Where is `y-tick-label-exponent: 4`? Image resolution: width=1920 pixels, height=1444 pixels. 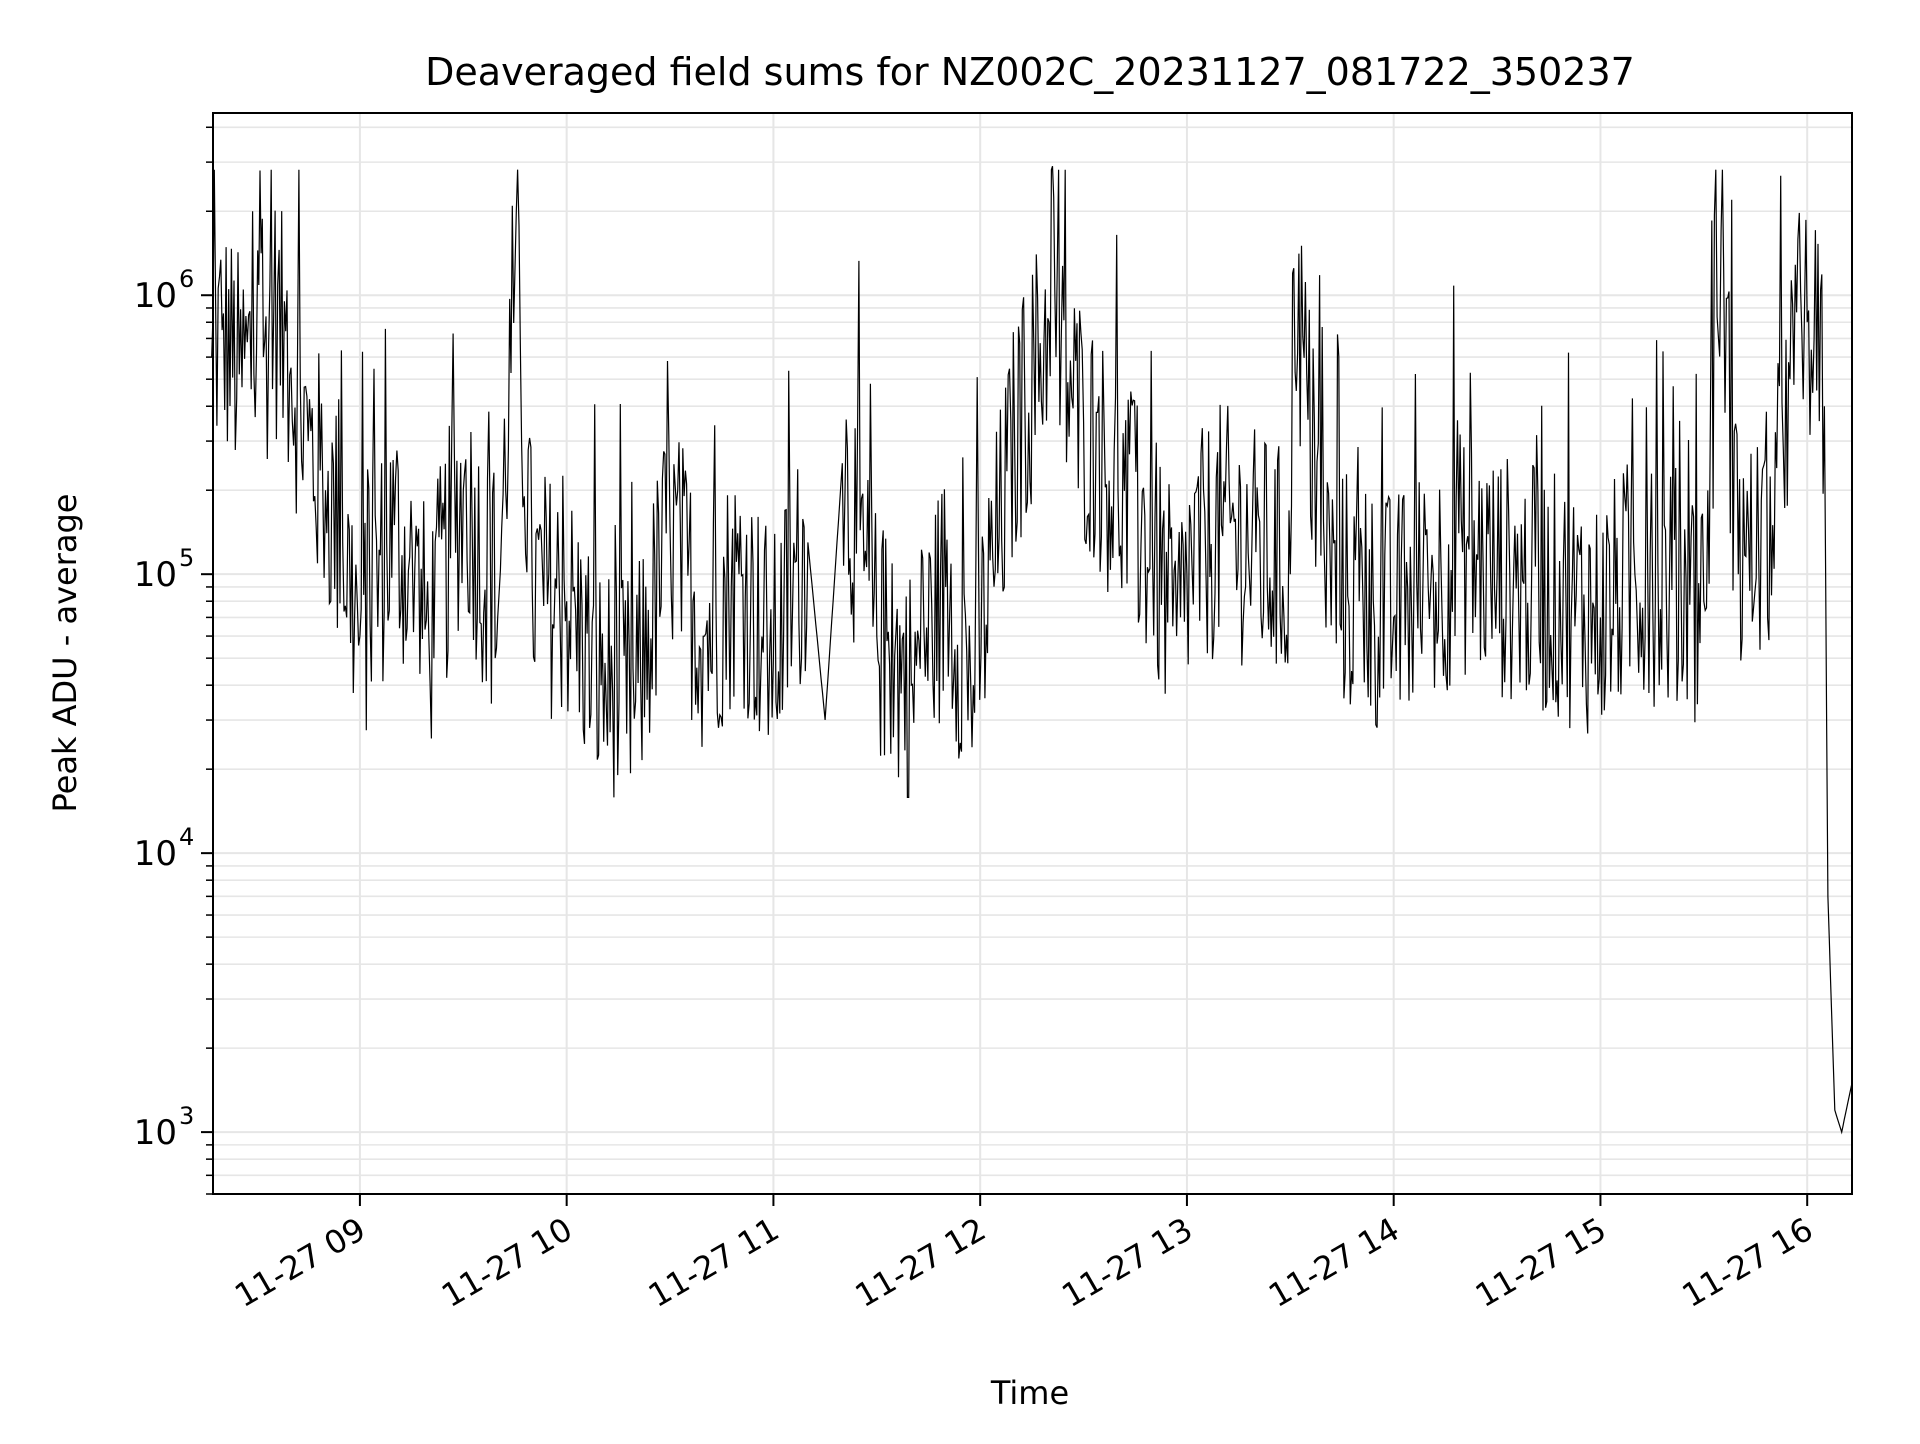 y-tick-label-exponent: 4 is located at coordinates (186, 837).